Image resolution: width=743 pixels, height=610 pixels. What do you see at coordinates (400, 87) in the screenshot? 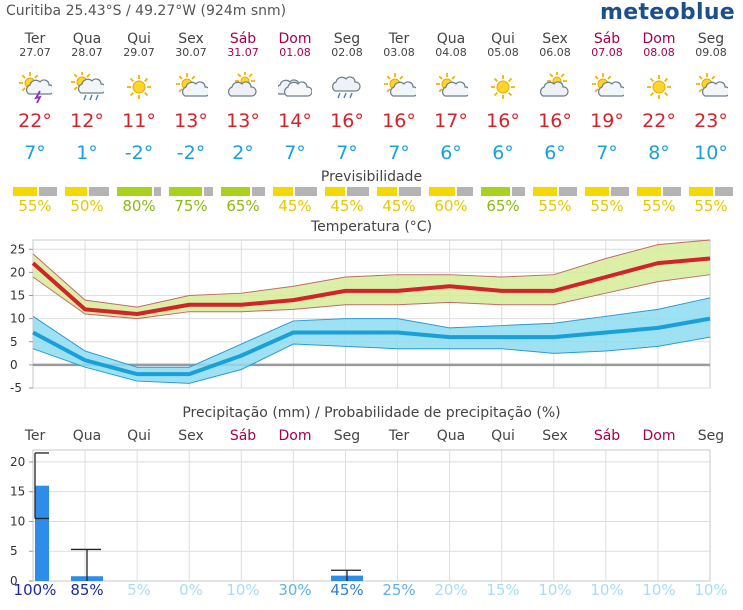
I see `sun-cloud-icon` at bounding box center [400, 87].